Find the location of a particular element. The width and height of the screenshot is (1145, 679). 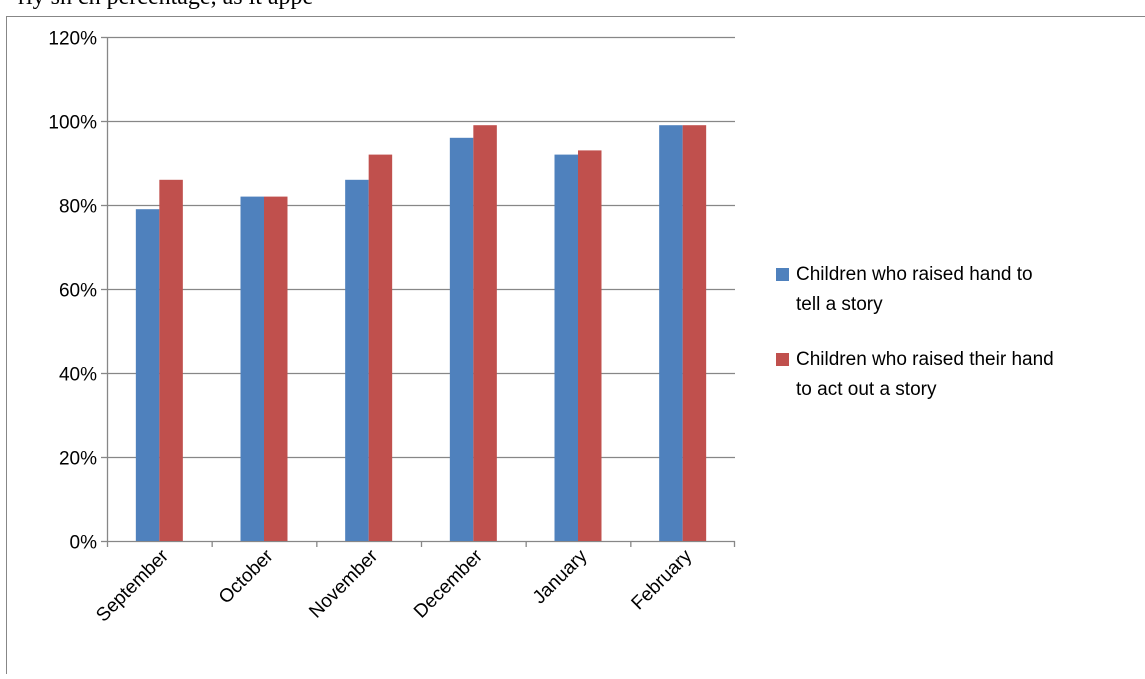

y-tick-label: 60% is located at coordinates (78, 291).